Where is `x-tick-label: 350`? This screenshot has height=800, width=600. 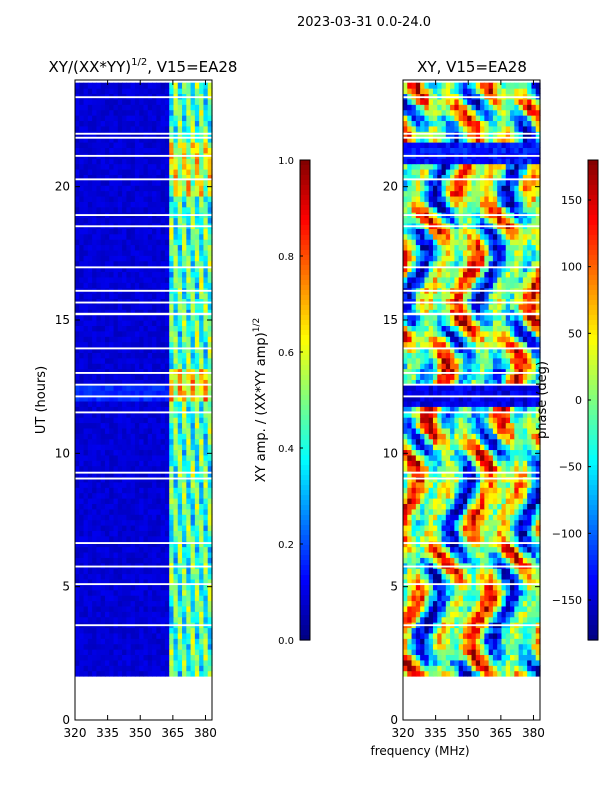
x-tick-label: 350 is located at coordinates (140, 733).